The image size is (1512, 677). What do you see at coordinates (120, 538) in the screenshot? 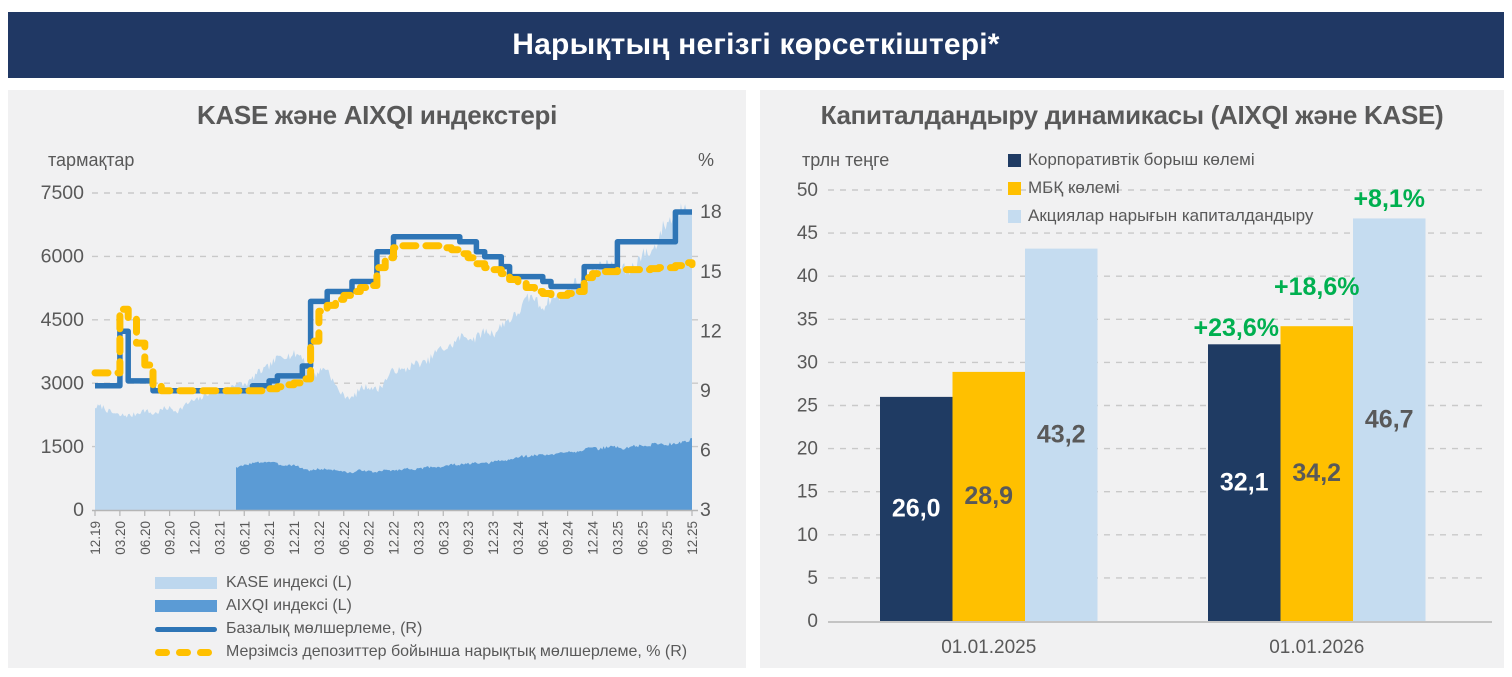
I see `x-axis-tick-label: 03.20` at bounding box center [120, 538].